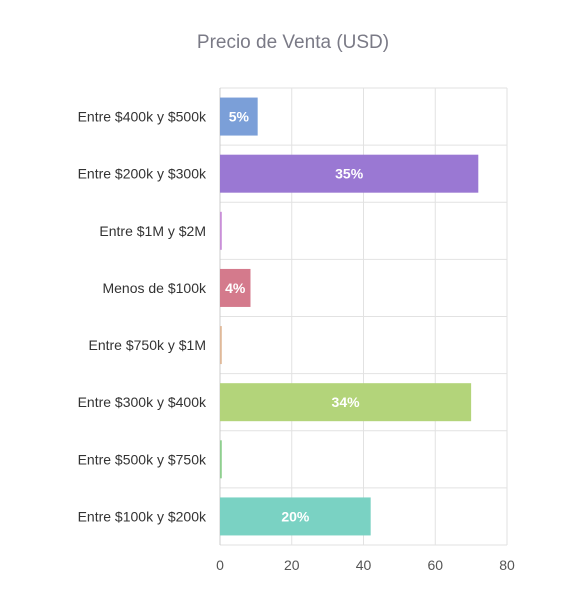  I want to click on x-tick-label: 0, so click(220, 565).